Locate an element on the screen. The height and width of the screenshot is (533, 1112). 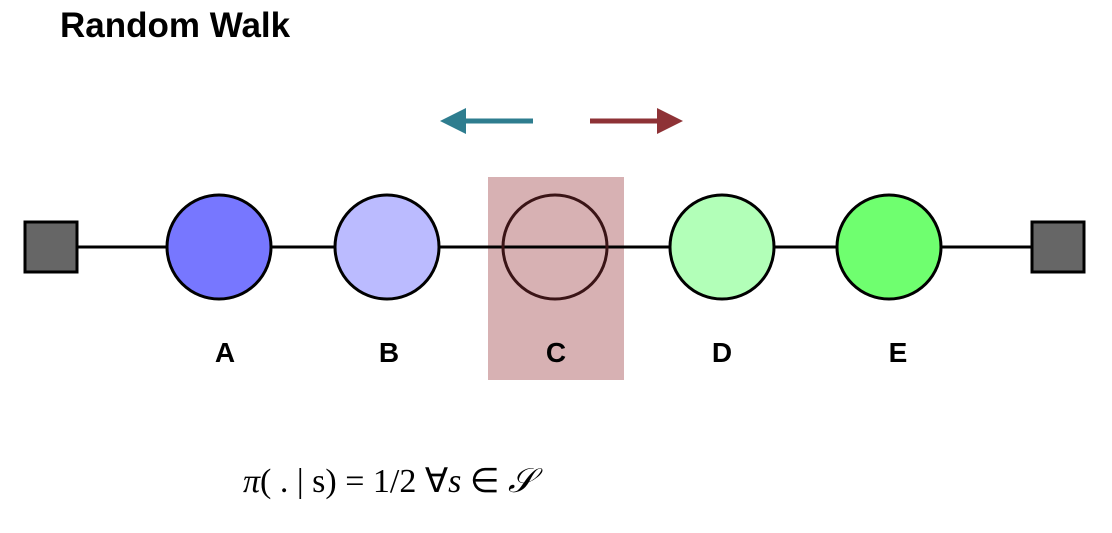
state-e-node is located at coordinates (889, 247).